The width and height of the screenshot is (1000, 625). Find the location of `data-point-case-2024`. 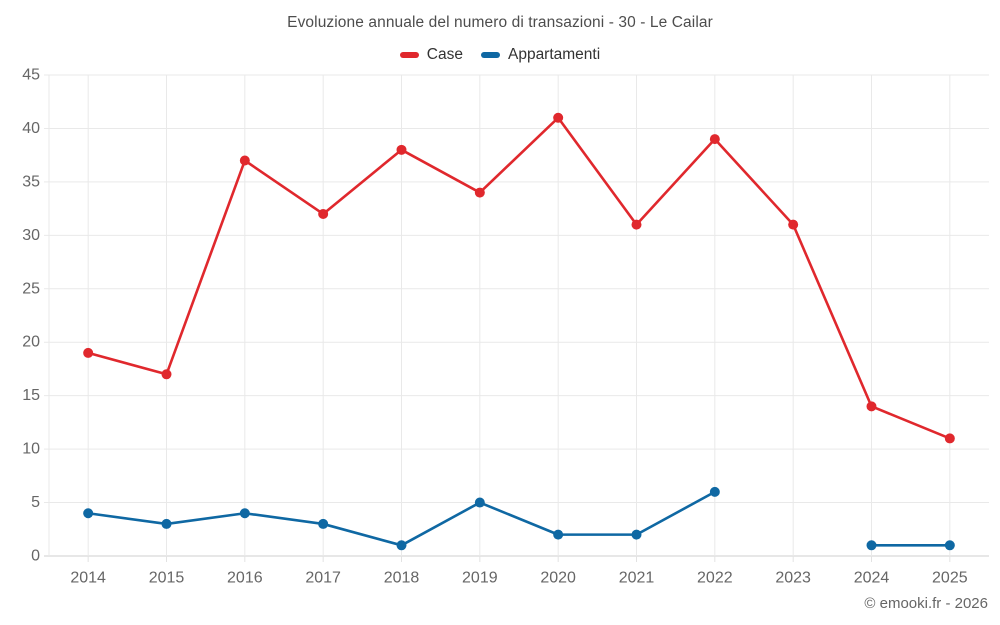

data-point-case-2024 is located at coordinates (871, 406).